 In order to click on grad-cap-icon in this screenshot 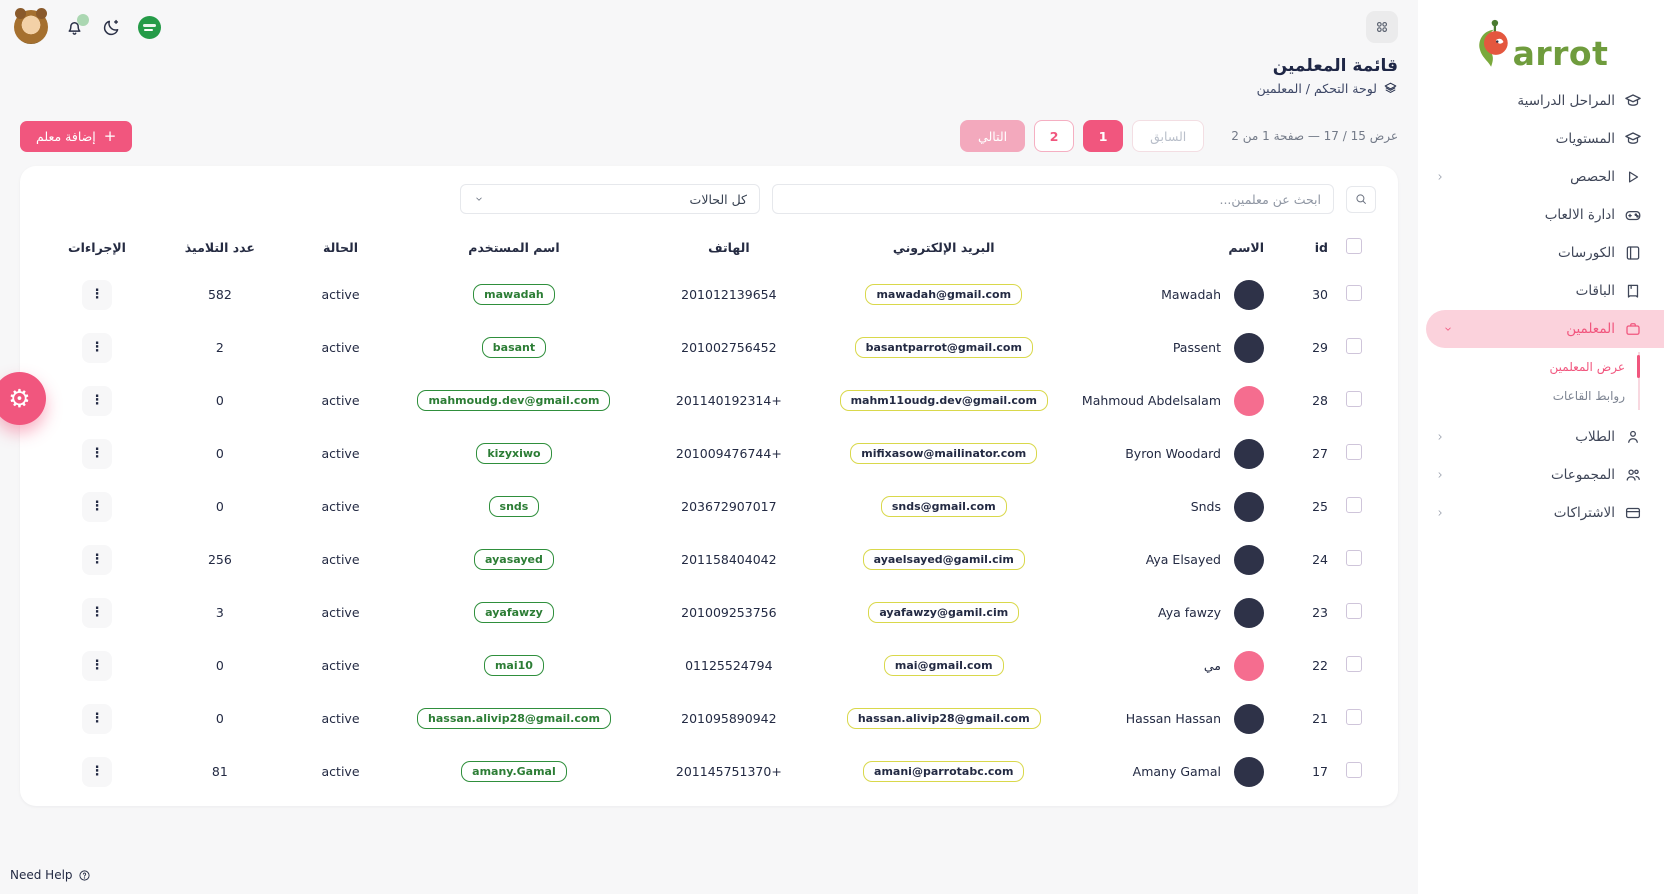, I will do `click(1633, 101)`.